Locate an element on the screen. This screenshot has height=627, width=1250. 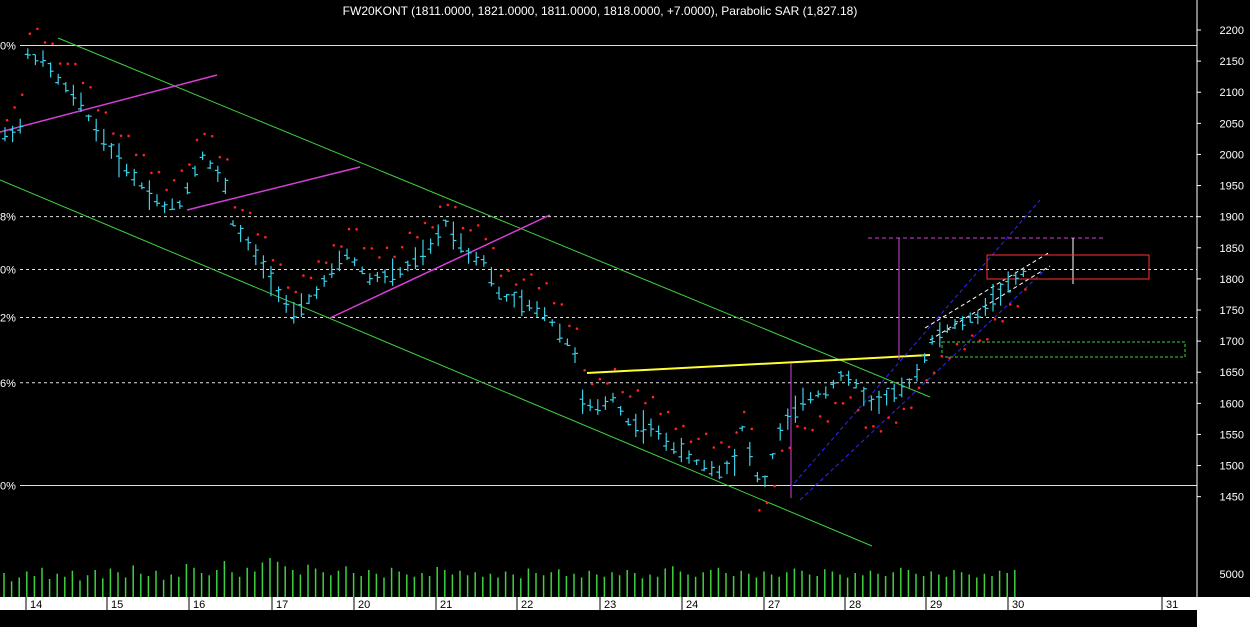
x-tick-label: 20 is located at coordinates (364, 605).